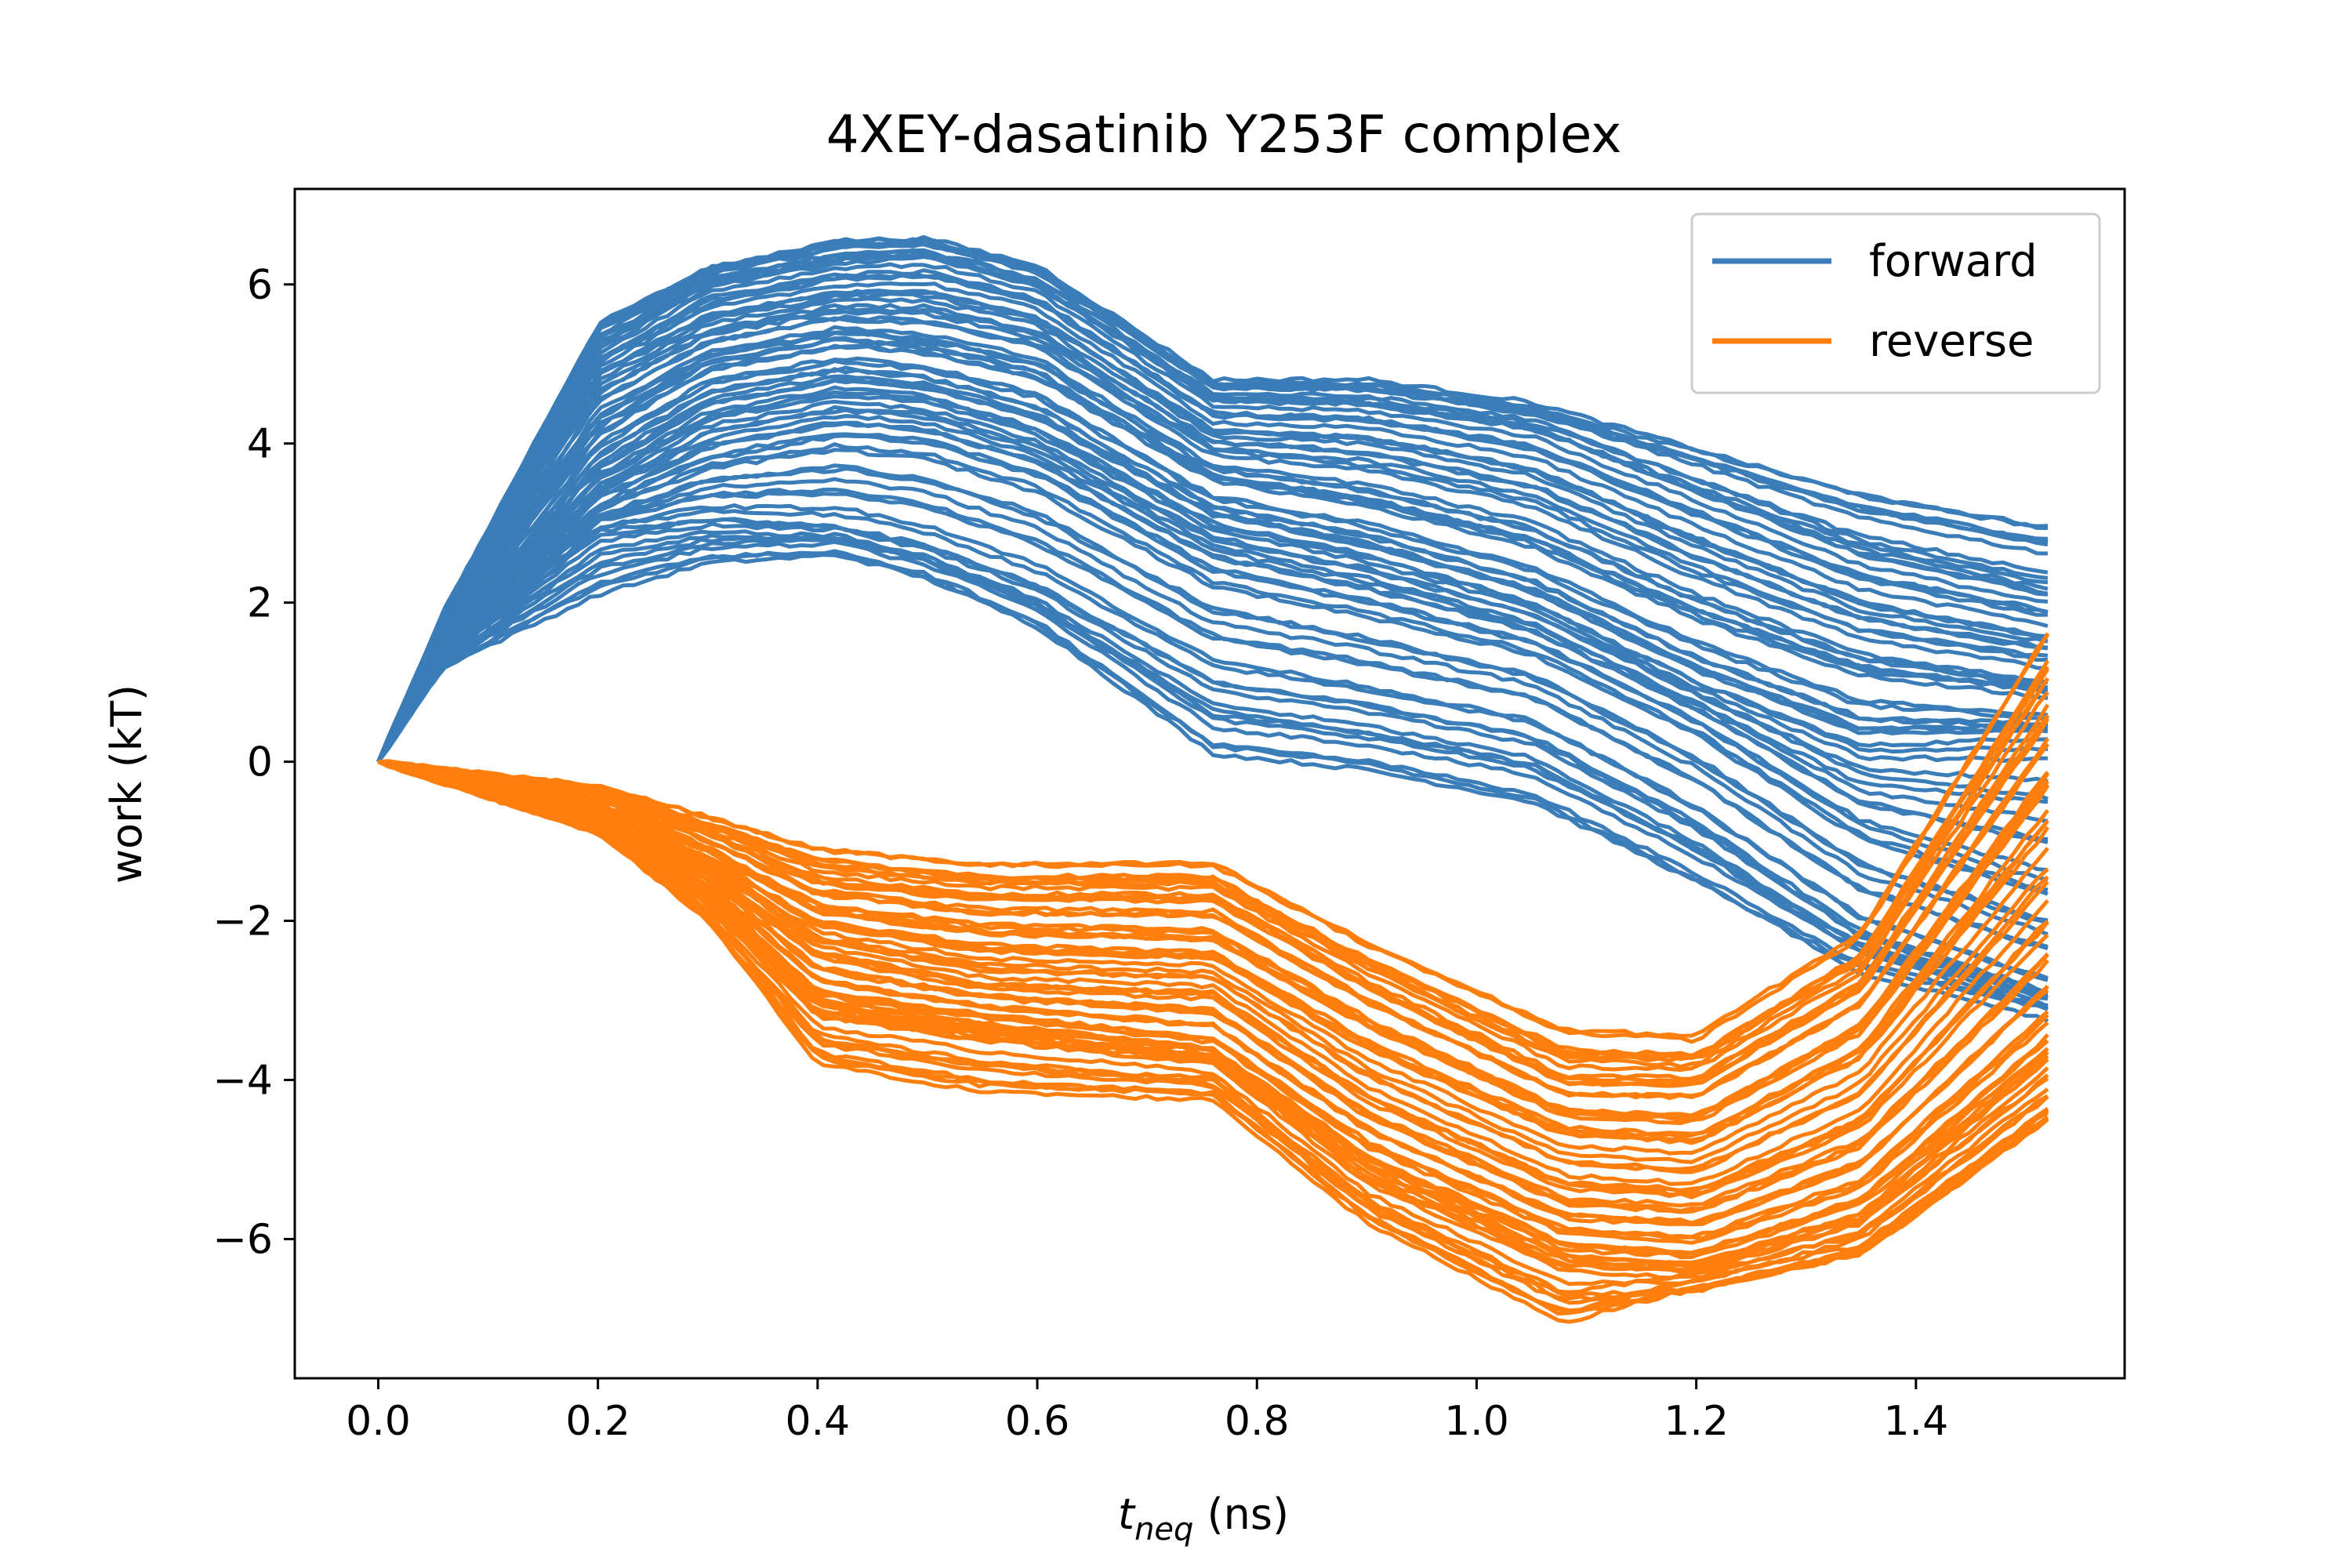  What do you see at coordinates (1257, 1421) in the screenshot?
I see `x-tick-label: 0.8` at bounding box center [1257, 1421].